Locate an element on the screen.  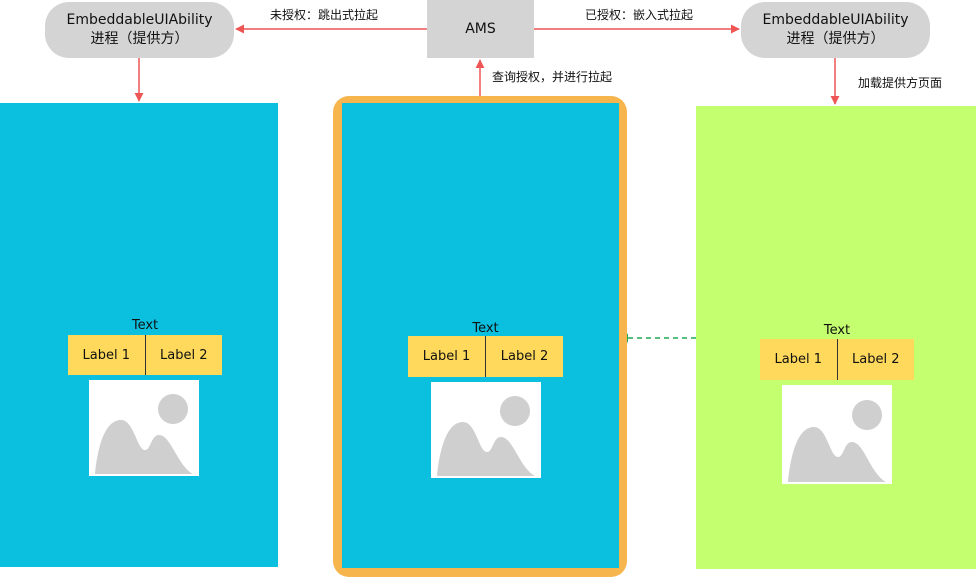
right-label-2: Label 2 is located at coordinates (876, 359).